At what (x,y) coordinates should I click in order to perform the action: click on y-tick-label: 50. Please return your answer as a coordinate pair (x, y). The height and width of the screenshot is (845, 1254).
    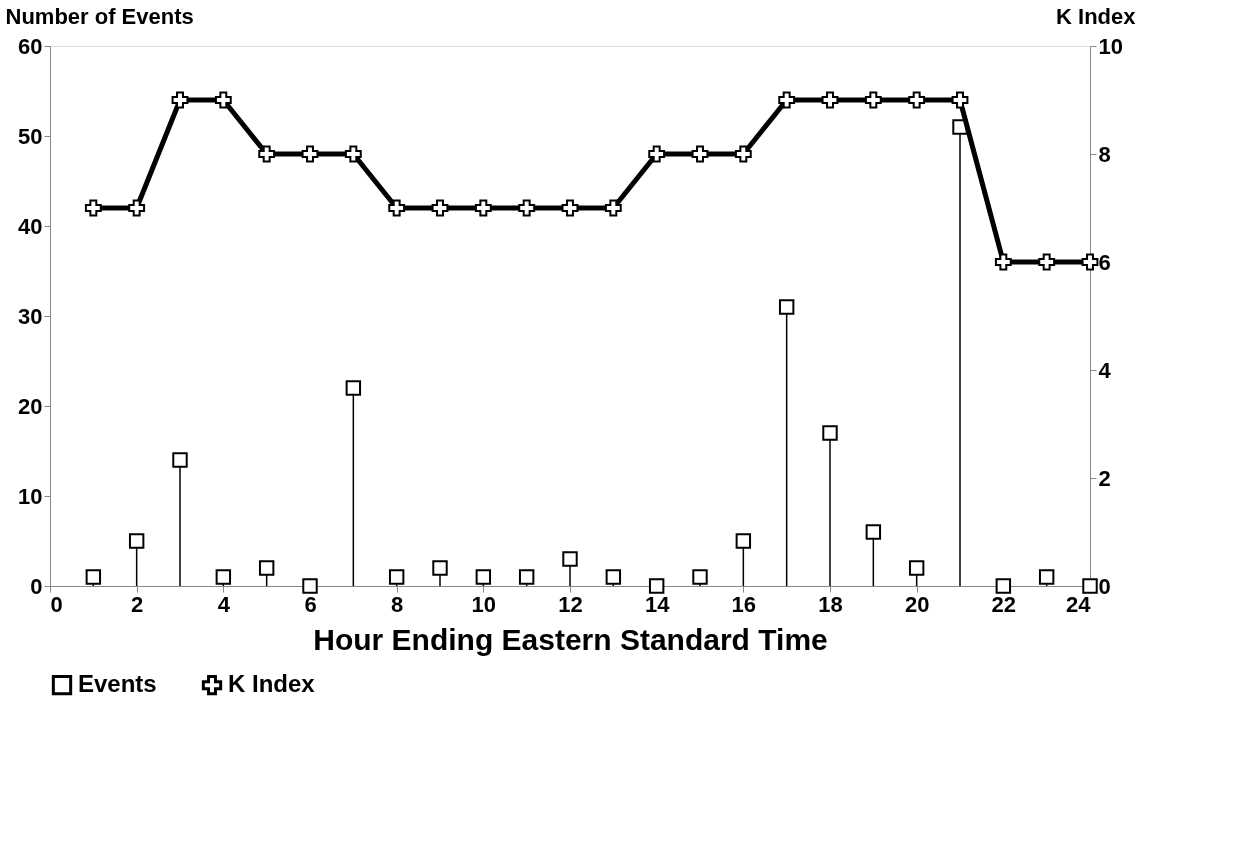
    Looking at the image, I should click on (30, 136).